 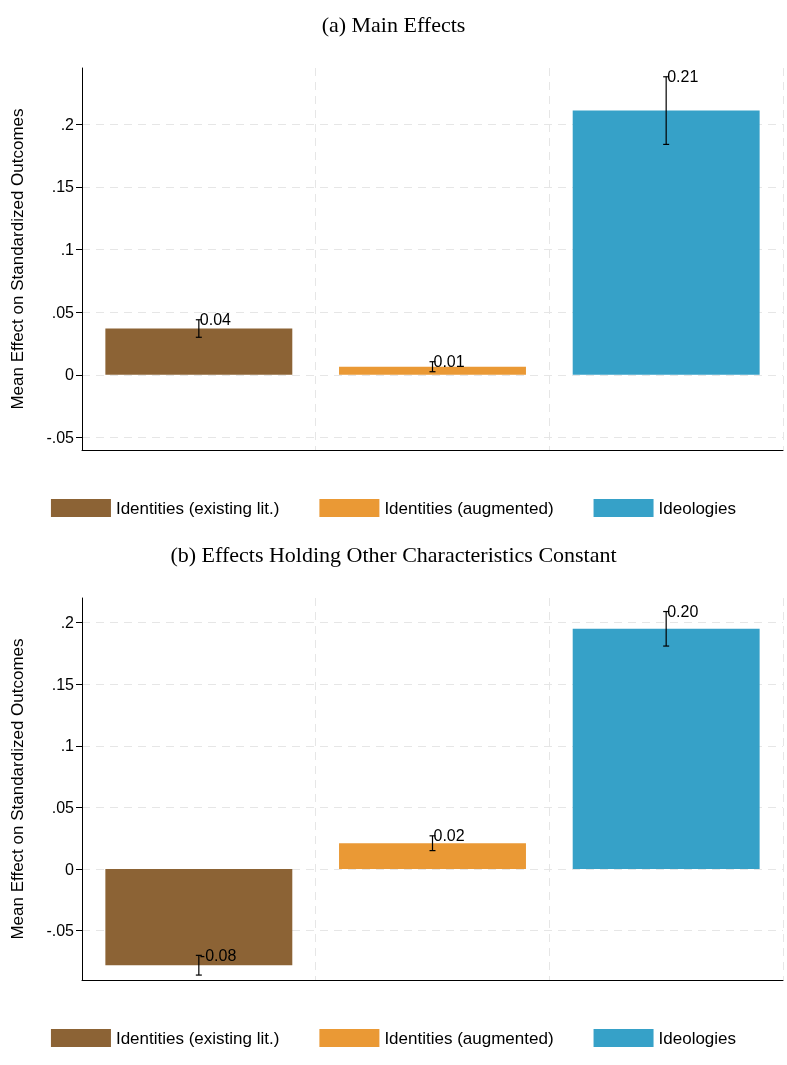 What do you see at coordinates (393, 554) in the screenshot?
I see `chart-title: (b) Effects Holding Other Characteristics Constant` at bounding box center [393, 554].